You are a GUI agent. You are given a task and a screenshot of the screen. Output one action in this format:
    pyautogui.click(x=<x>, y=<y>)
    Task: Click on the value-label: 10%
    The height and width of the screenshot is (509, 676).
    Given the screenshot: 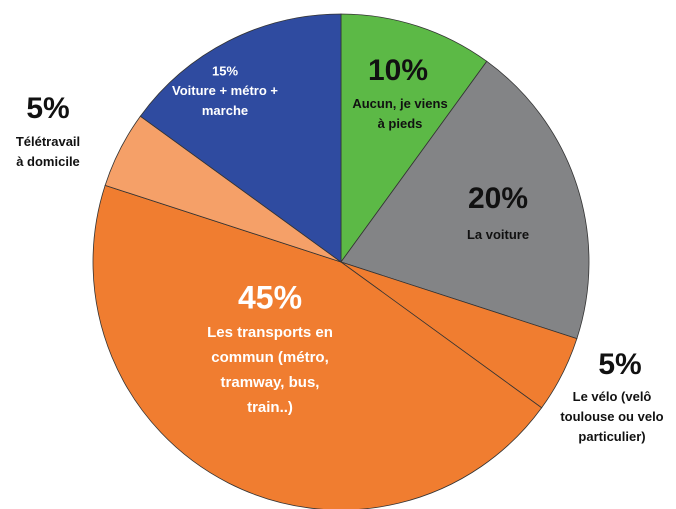 What is the action you would take?
    pyautogui.click(x=398, y=70)
    